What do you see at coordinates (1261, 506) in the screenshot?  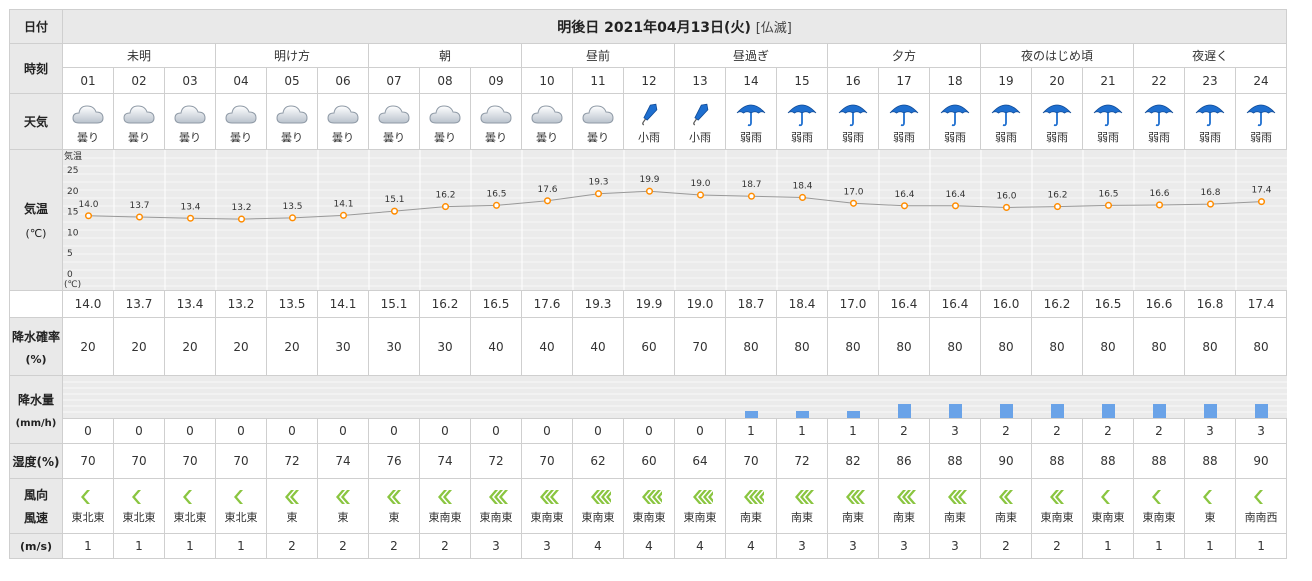 I see `wind-cell: 南南西` at bounding box center [1261, 506].